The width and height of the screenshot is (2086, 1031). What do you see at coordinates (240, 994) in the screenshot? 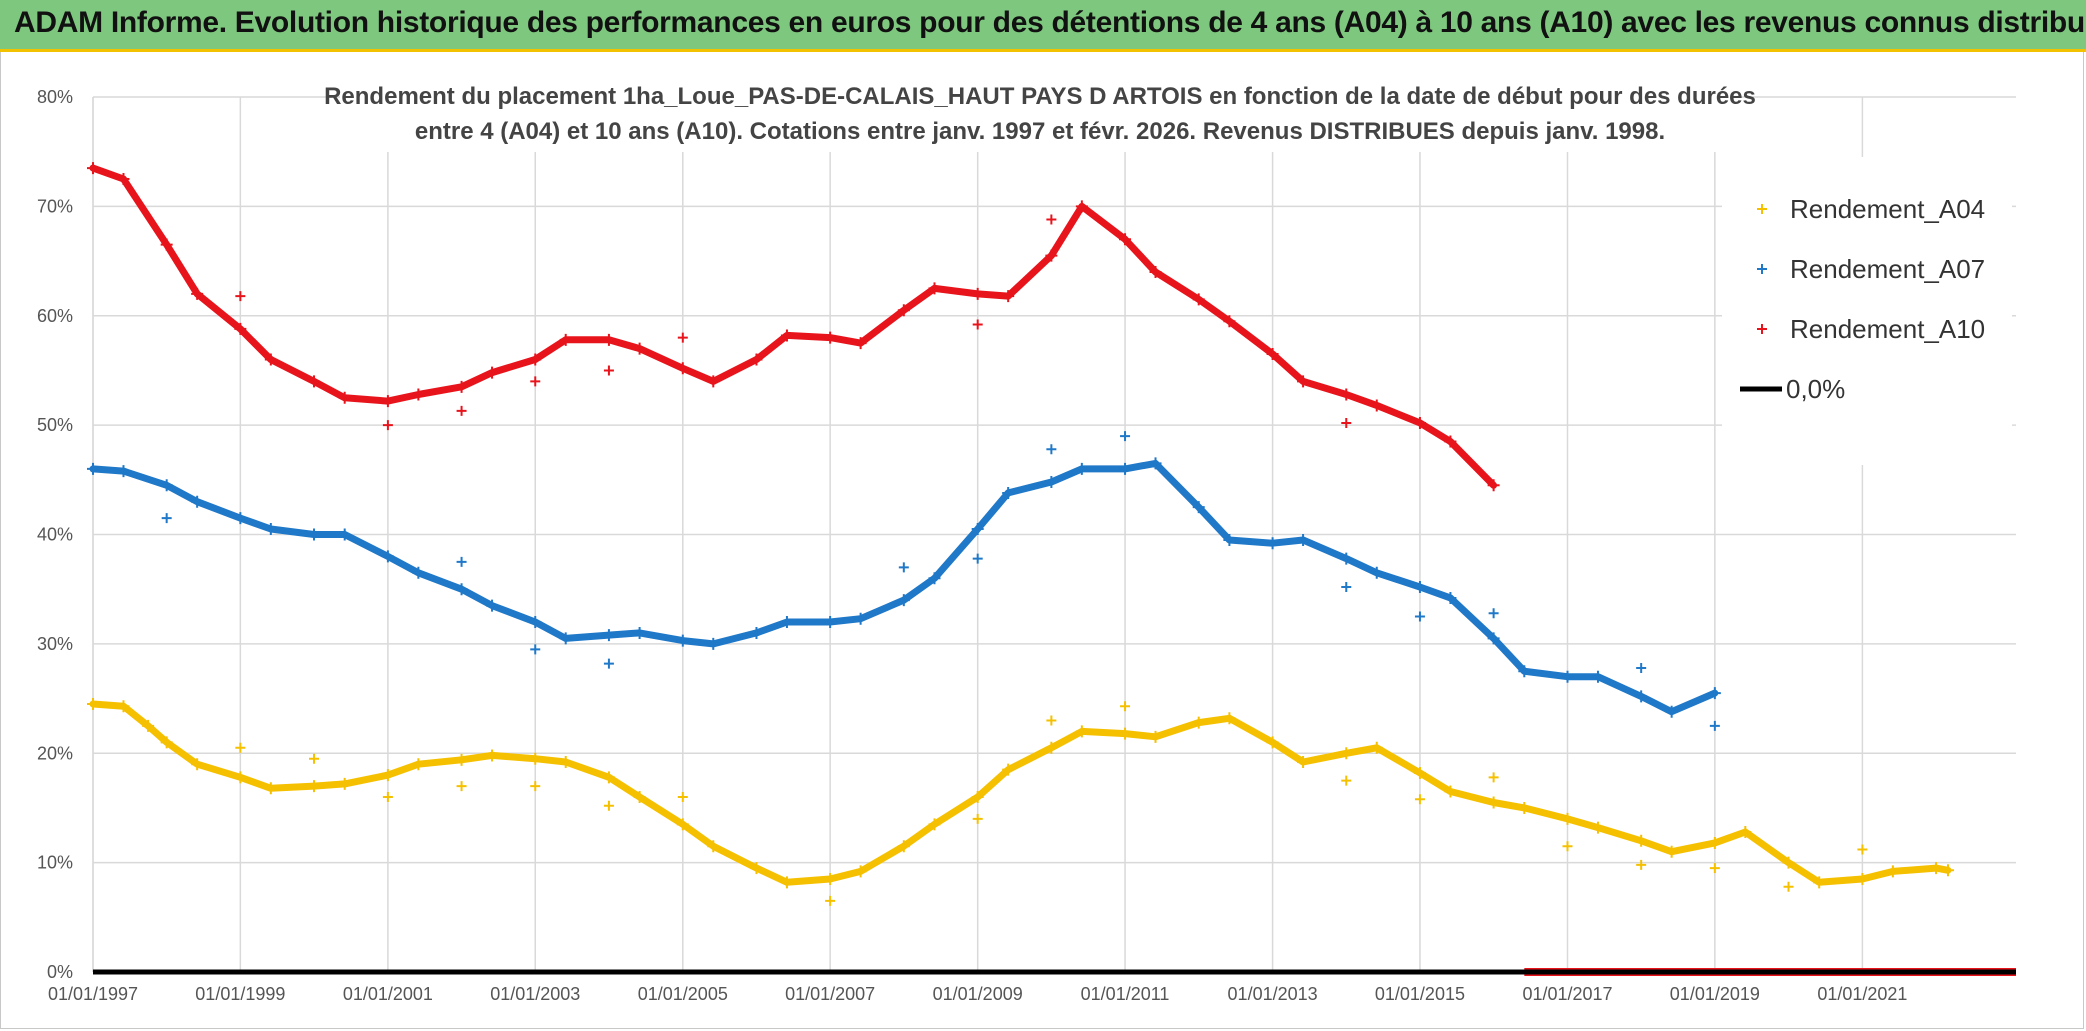
I see `x-tick-label: 01/01/1999` at bounding box center [240, 994].